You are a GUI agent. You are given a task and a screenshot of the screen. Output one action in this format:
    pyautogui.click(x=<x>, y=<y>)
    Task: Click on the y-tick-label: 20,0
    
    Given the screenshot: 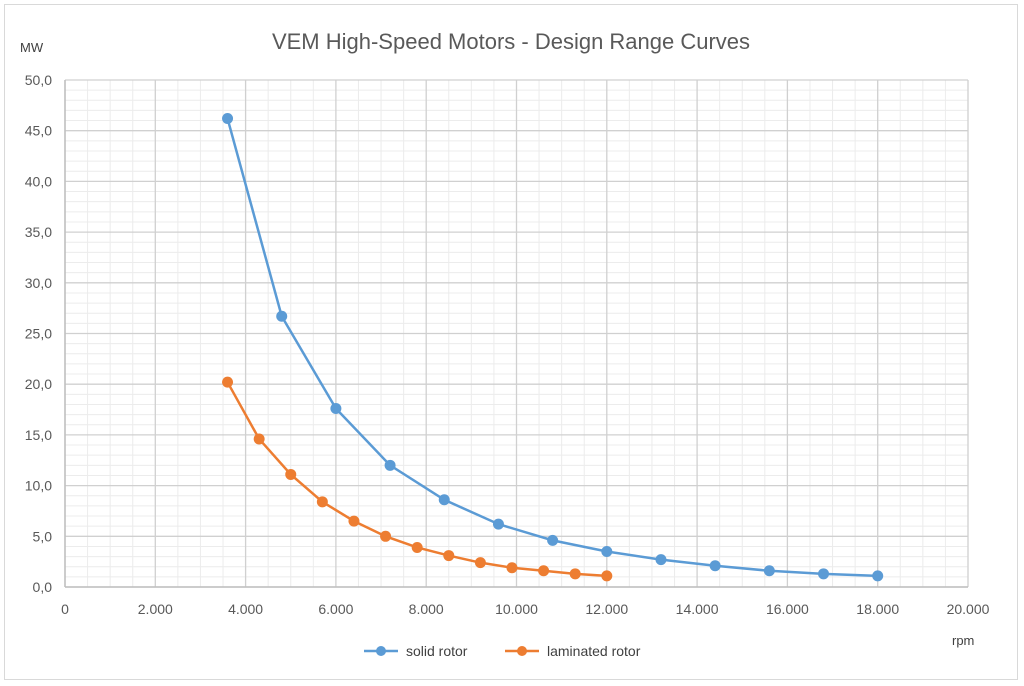 What is the action you would take?
    pyautogui.click(x=38, y=384)
    